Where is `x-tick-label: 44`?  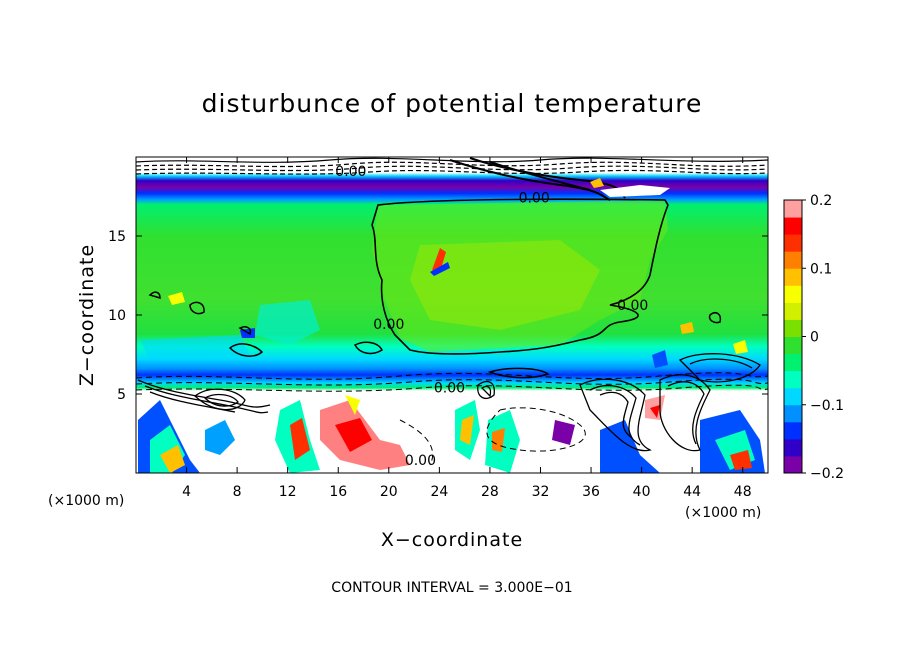
x-tick-label: 44 is located at coordinates (692, 492).